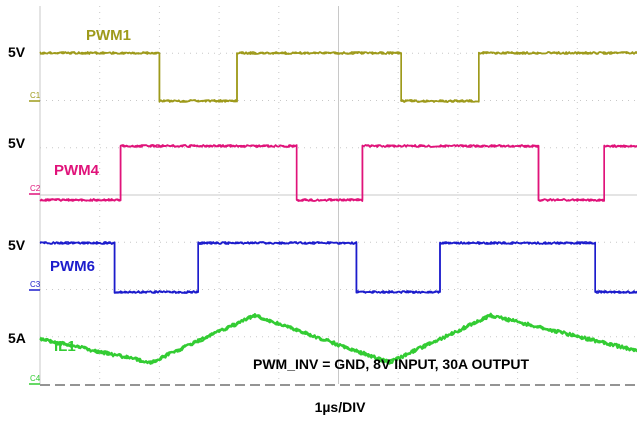 The width and height of the screenshot is (637, 421). Describe the element at coordinates (17, 245) in the screenshot. I see `ch3-scale-label: 5V` at that location.